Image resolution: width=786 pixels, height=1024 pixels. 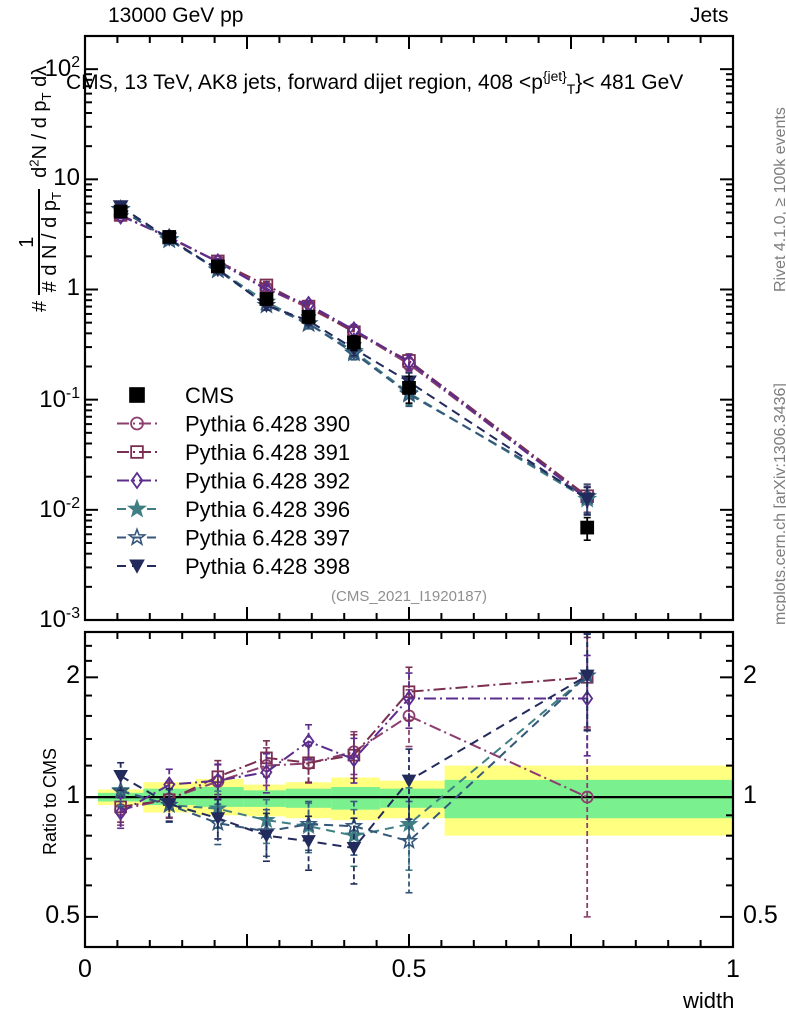 What do you see at coordinates (137, 508) in the screenshot?
I see `data-marker-star5-filled` at bounding box center [137, 508].